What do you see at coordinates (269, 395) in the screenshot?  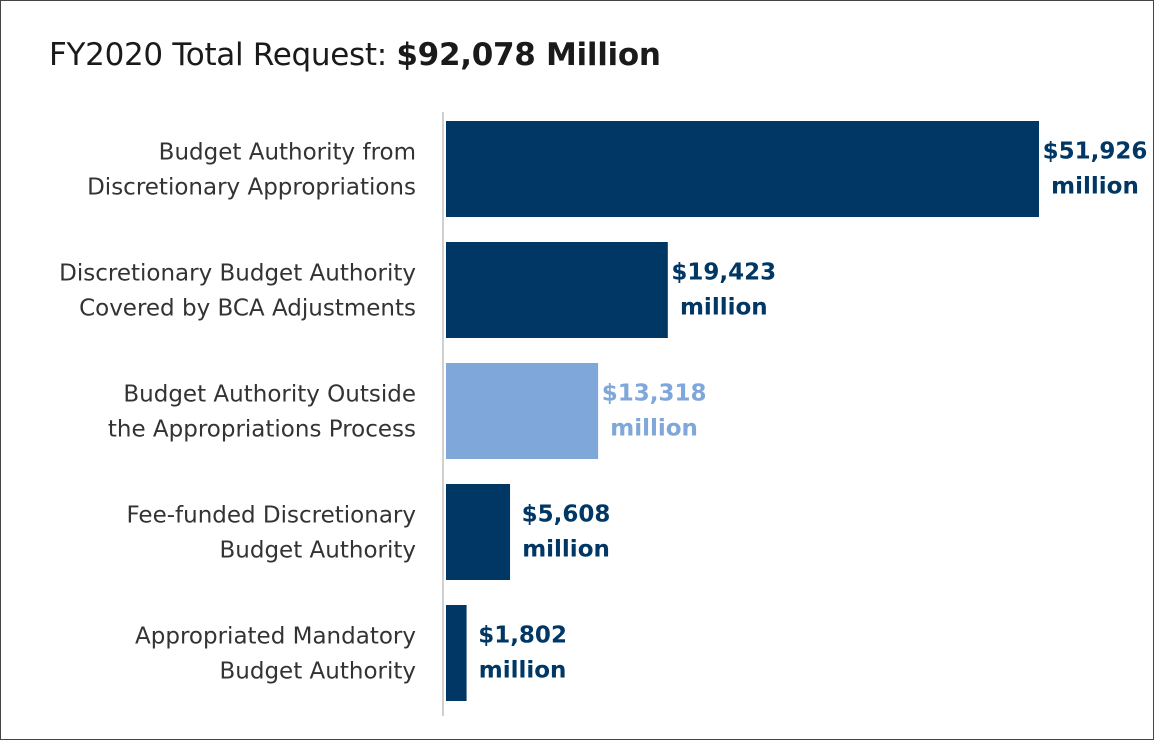 I see `category-label-3-line-1: Budget Authority Outside` at bounding box center [269, 395].